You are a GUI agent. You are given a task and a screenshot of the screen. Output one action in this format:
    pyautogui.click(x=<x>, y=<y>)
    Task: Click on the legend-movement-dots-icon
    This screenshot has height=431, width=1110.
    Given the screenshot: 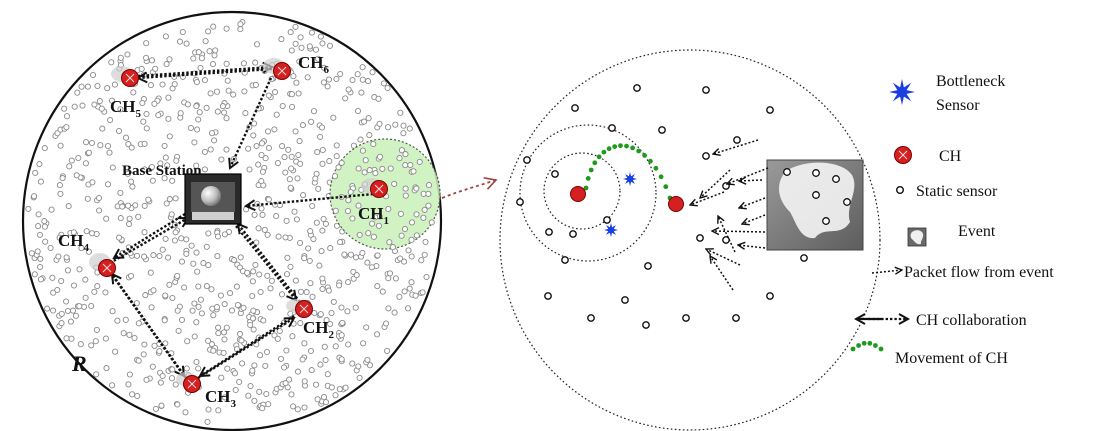 What is the action you would take?
    pyautogui.click(x=867, y=346)
    